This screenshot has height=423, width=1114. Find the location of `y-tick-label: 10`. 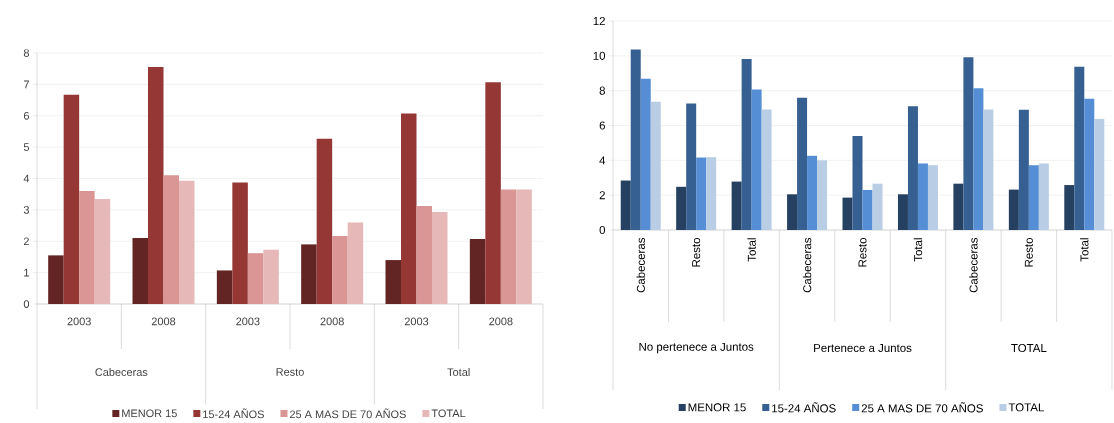

y-tick-label: 10 is located at coordinates (599, 55).